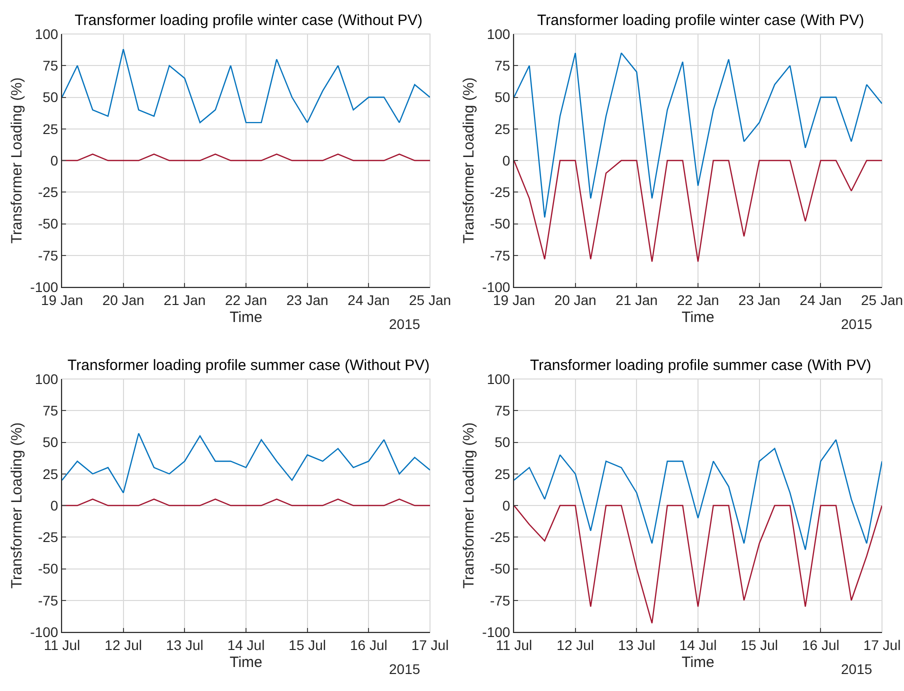 The height and width of the screenshot is (691, 904). Describe the element at coordinates (249, 365) in the screenshot. I see `chart-title: Transformer loading profile summer case (Without PV)` at that location.